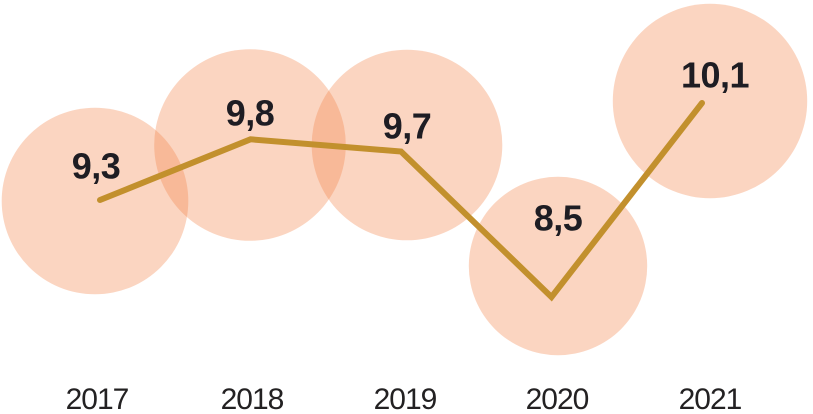 This screenshot has height=414, width=813. I want to click on value-label-2017: 9,3, so click(96, 166).